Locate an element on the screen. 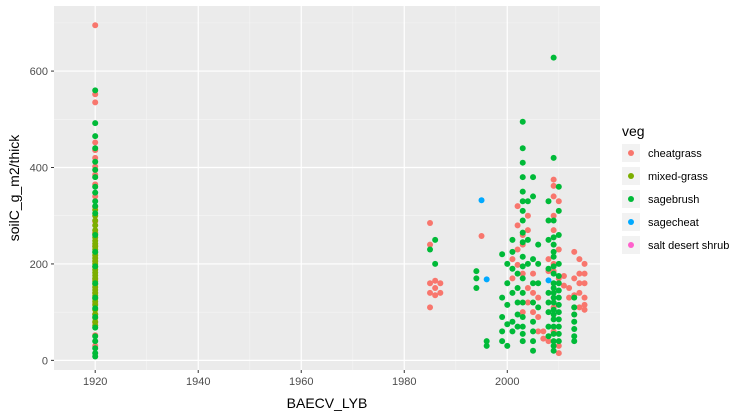 Image resolution: width=750 pixels, height=416 pixels. y-tick-label: 600 is located at coordinates (39, 72).